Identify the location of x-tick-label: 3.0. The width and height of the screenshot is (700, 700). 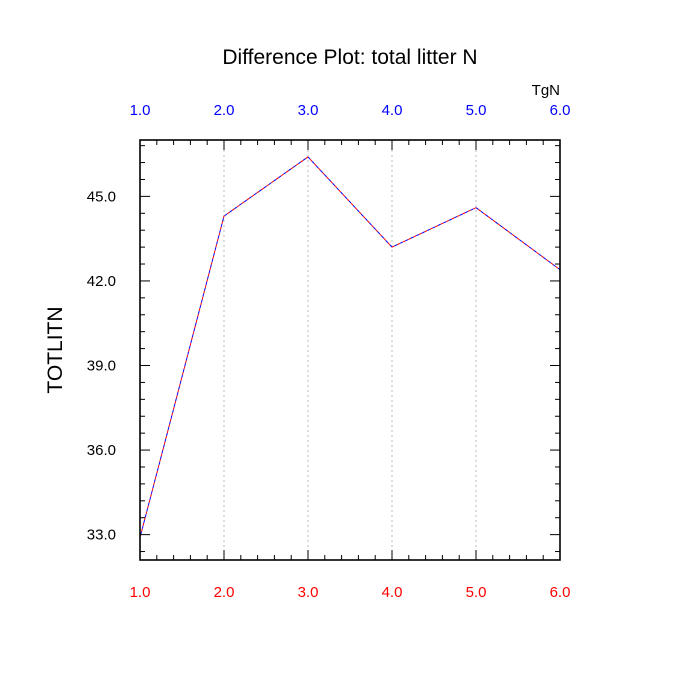
(308, 592).